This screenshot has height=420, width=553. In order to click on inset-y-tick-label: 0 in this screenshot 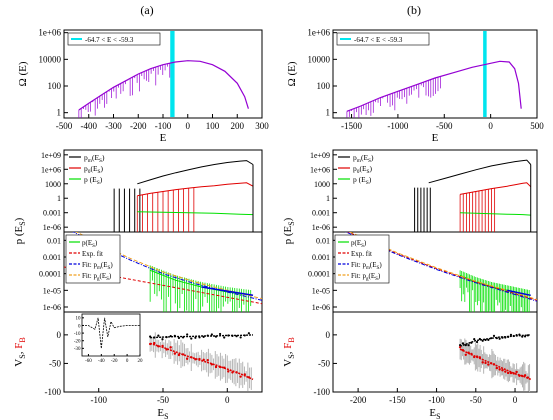, I will do `click(79, 326)`.